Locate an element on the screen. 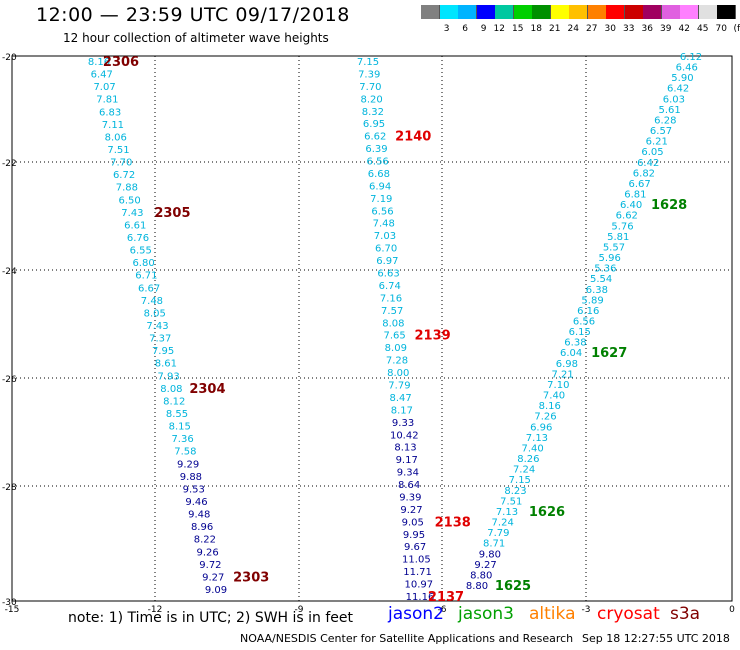 The width and height of the screenshot is (740, 650). wave-height-value: 6.15 is located at coordinates (580, 332).